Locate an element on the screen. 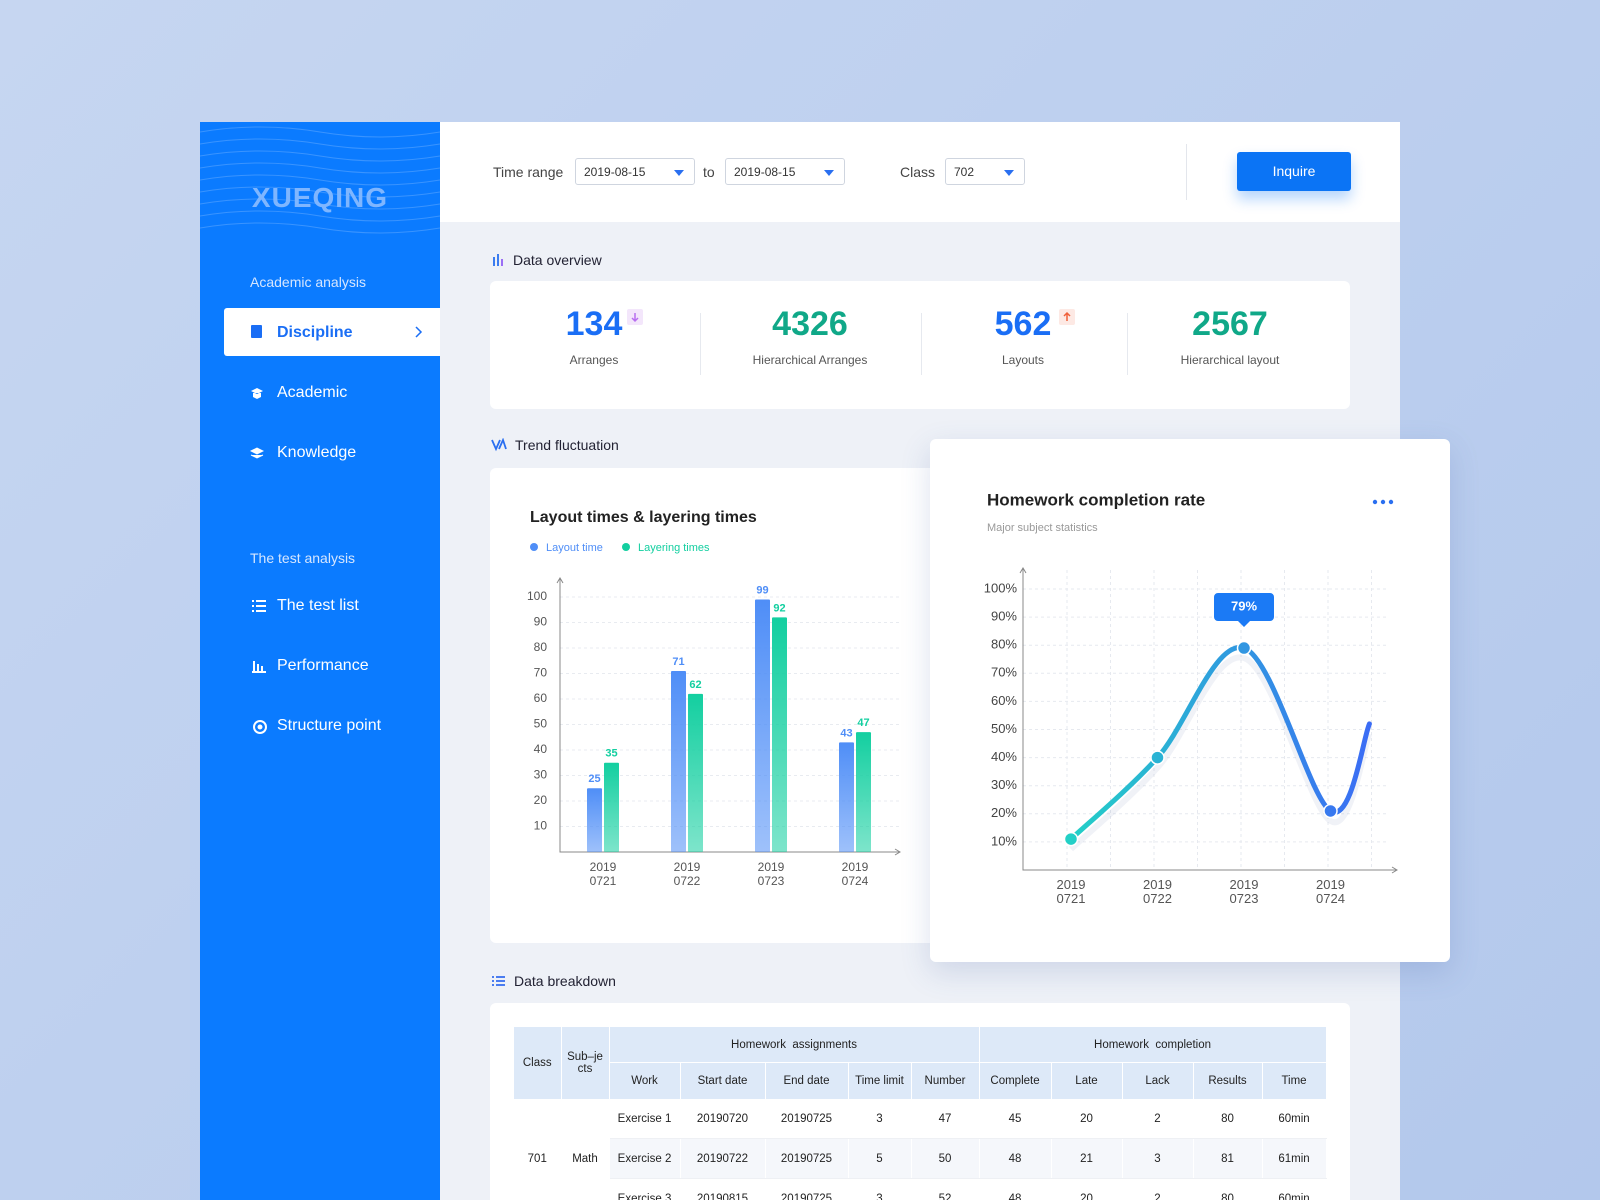 This screenshot has height=1200, width=1600. label: to is located at coordinates (709, 172).